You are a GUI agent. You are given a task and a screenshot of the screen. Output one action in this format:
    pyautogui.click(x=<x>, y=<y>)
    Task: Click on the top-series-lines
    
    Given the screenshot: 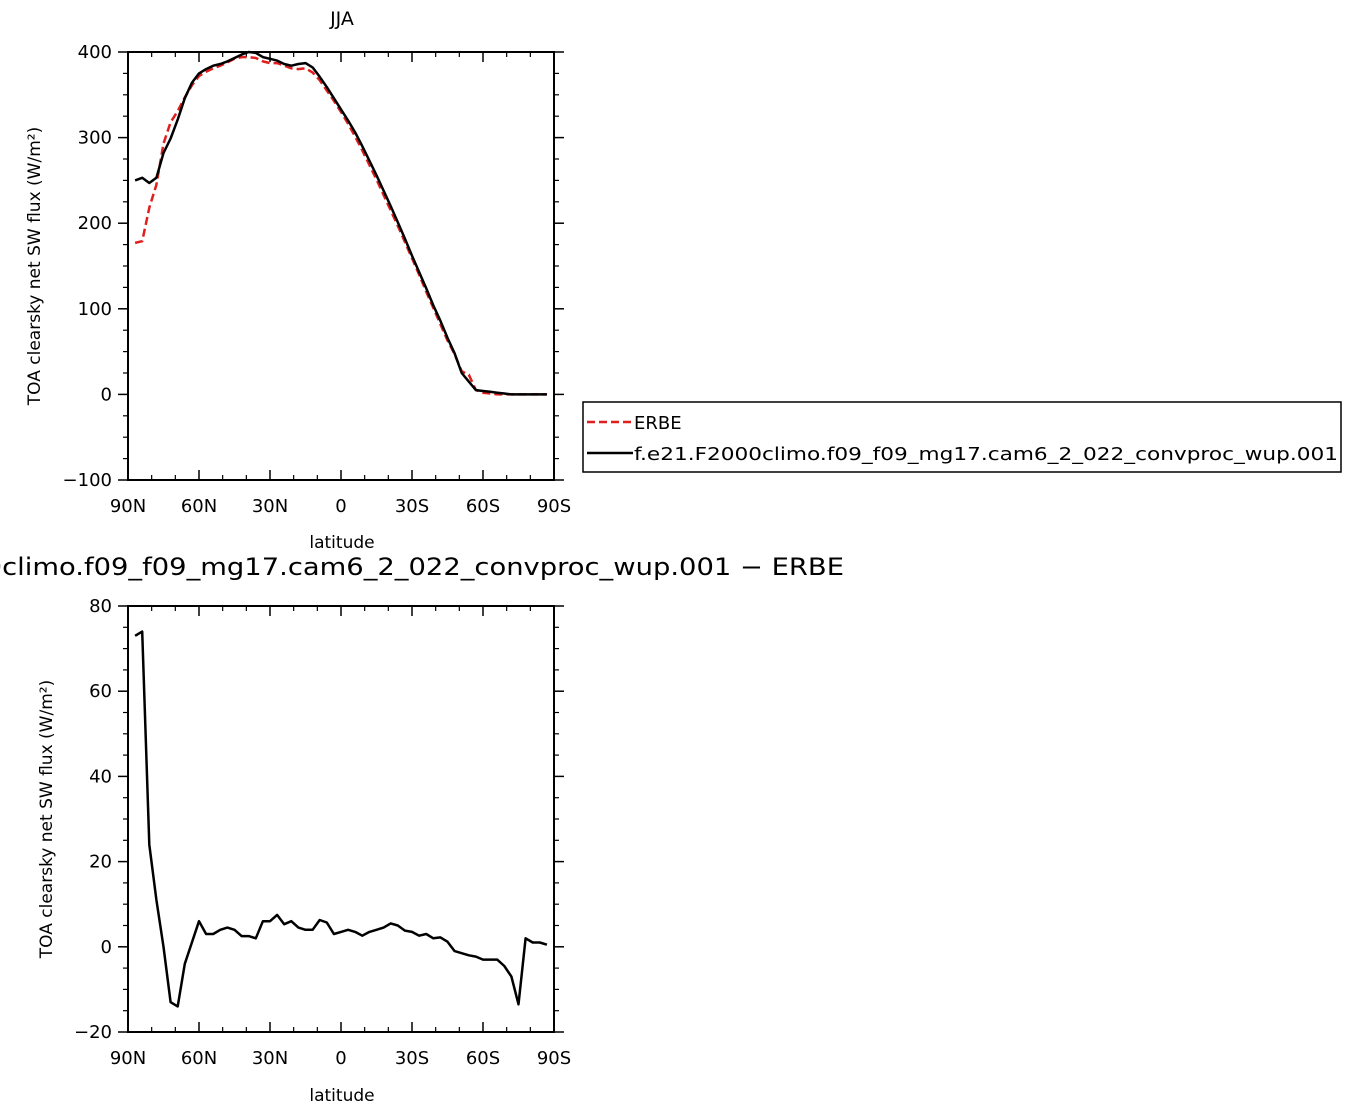 What is the action you would take?
    pyautogui.click(x=340, y=223)
    